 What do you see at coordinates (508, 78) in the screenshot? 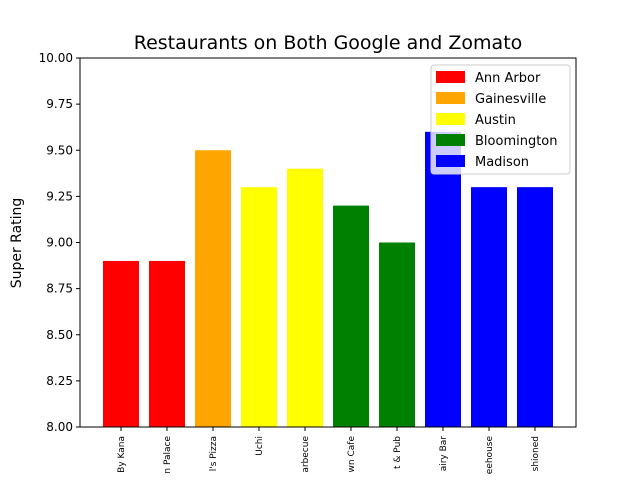
I see `legend-label: Ann Arbor` at bounding box center [508, 78].